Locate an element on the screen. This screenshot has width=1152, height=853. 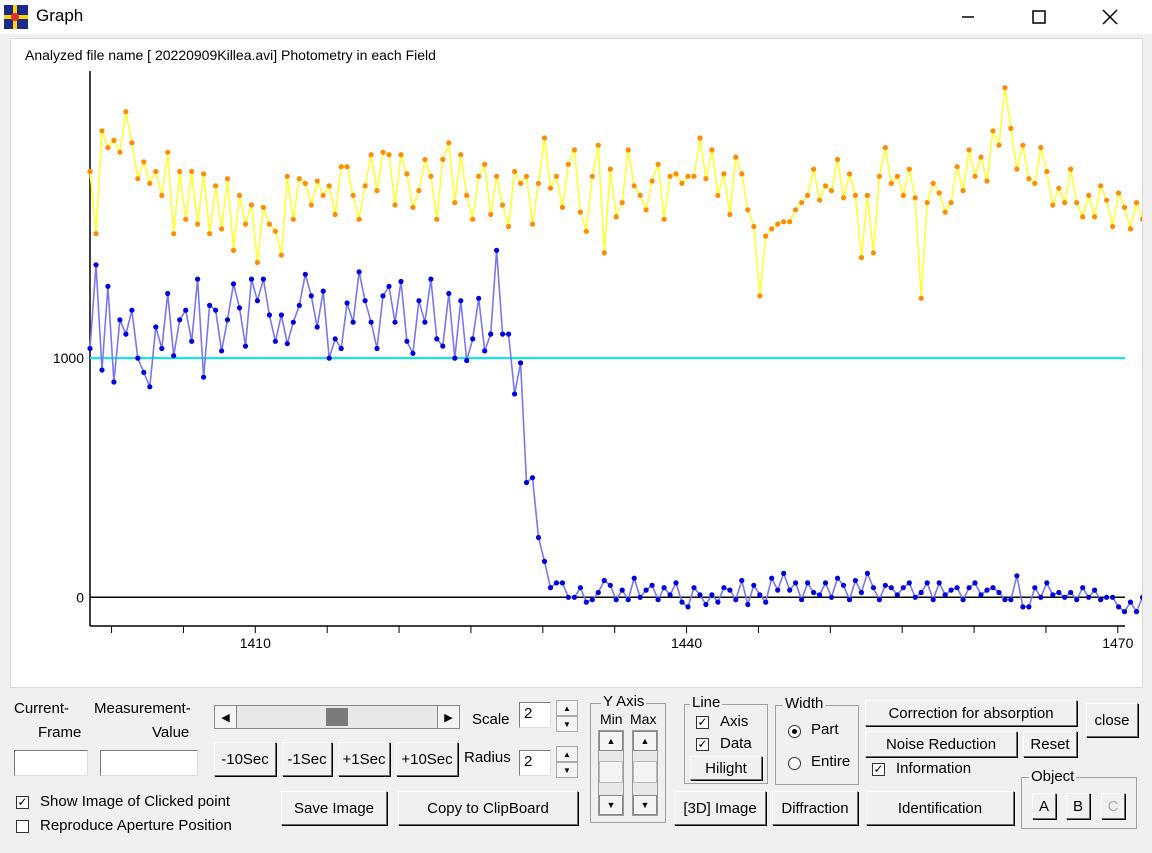
frame-scrollbar: ◀ ▶ is located at coordinates (337, 717).